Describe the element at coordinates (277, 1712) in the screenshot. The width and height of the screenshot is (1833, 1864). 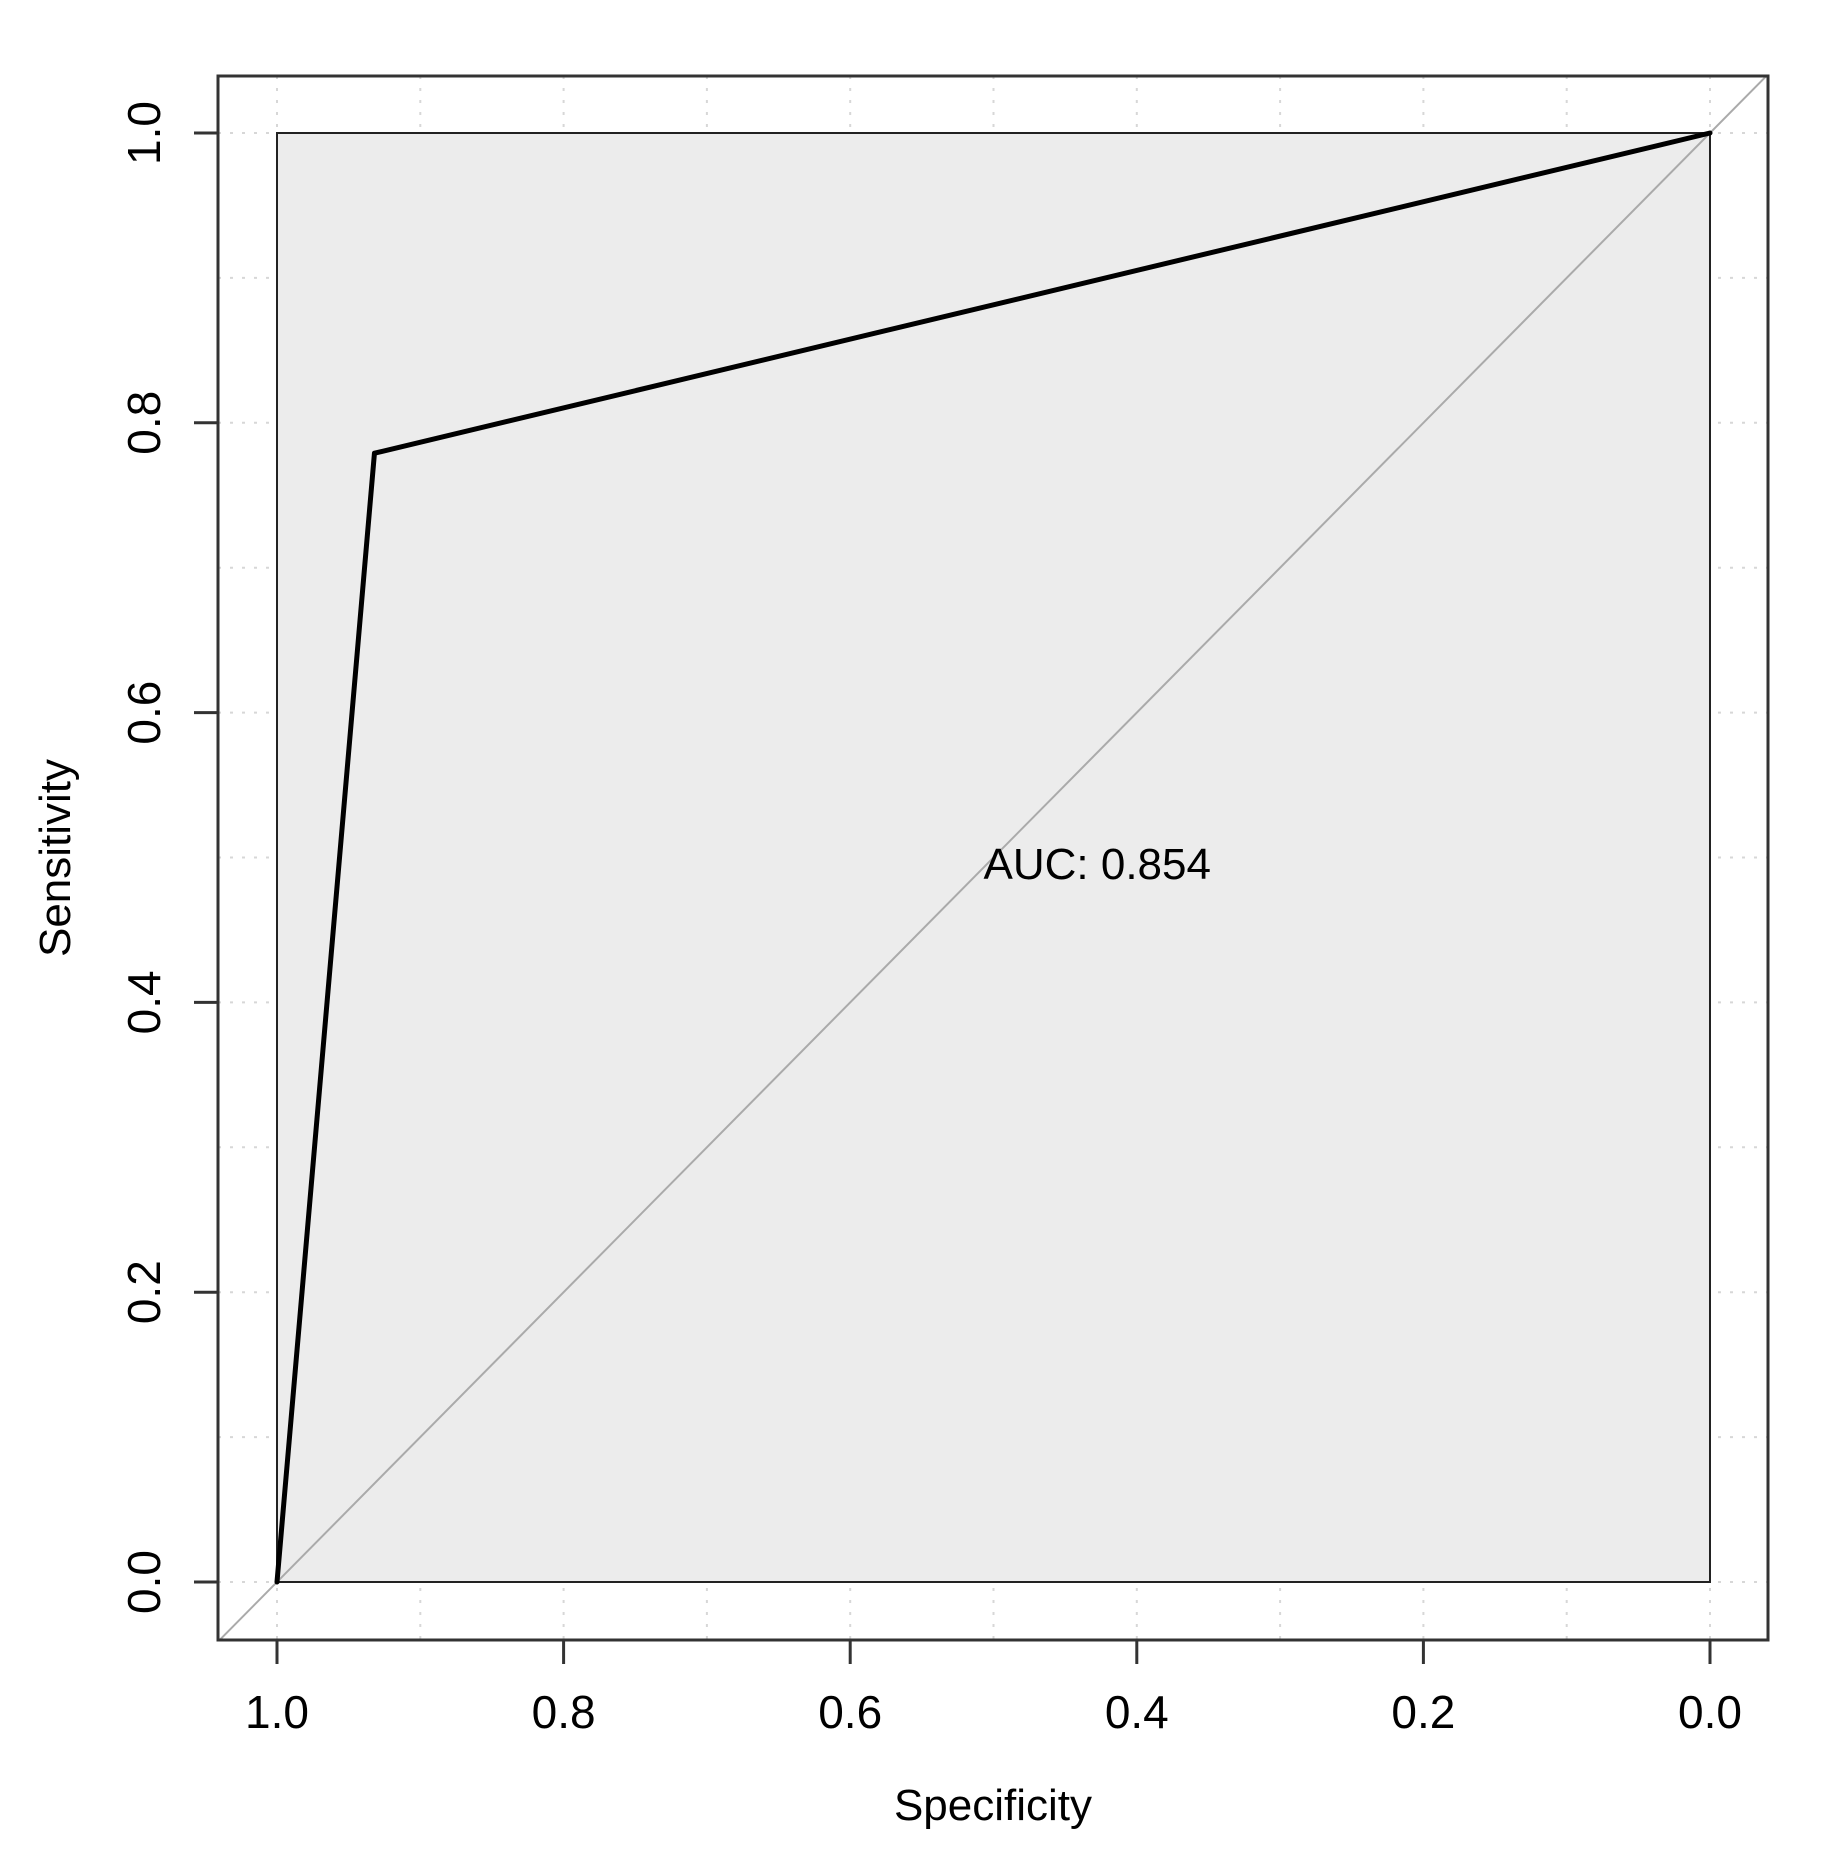
I see `x-tick-label: 1.0` at that location.